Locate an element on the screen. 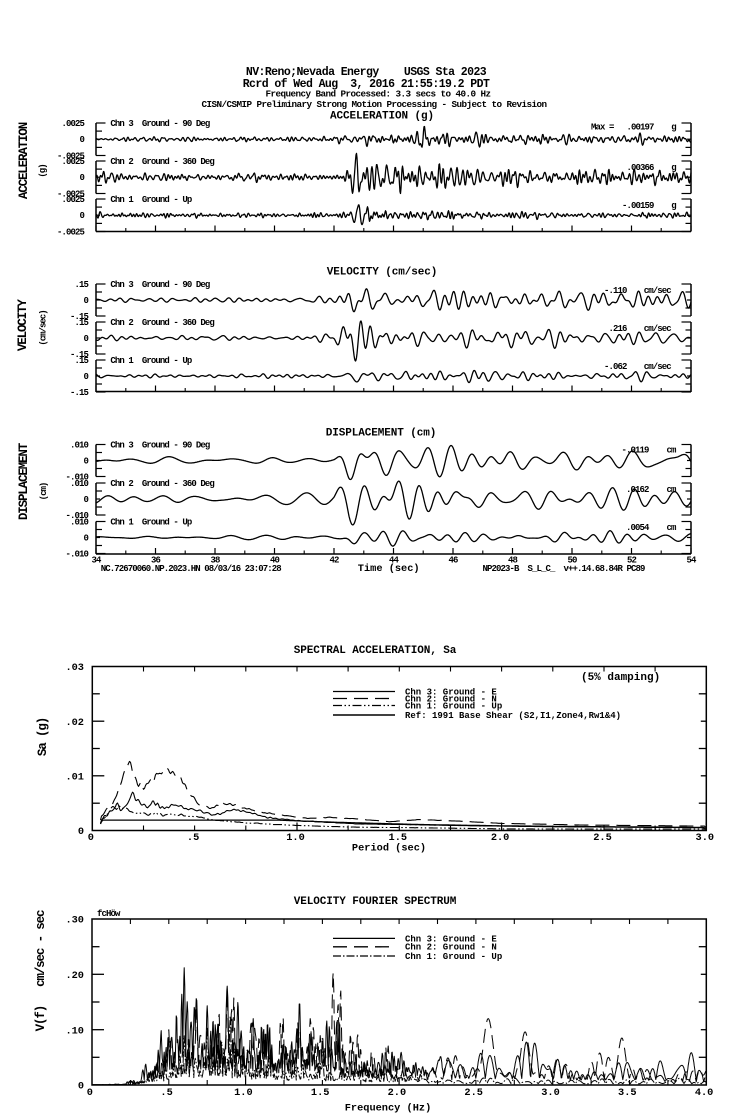  svg-text: (cm) is located at coordinates (44, 492).